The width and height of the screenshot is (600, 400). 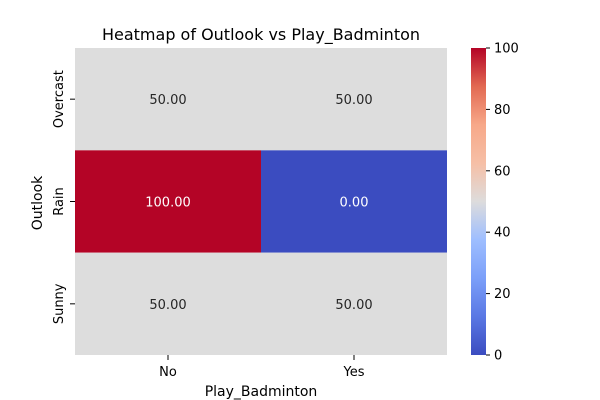 I want to click on y-axis-ticks: Overcast Rain Sunny, so click(x=63, y=197).